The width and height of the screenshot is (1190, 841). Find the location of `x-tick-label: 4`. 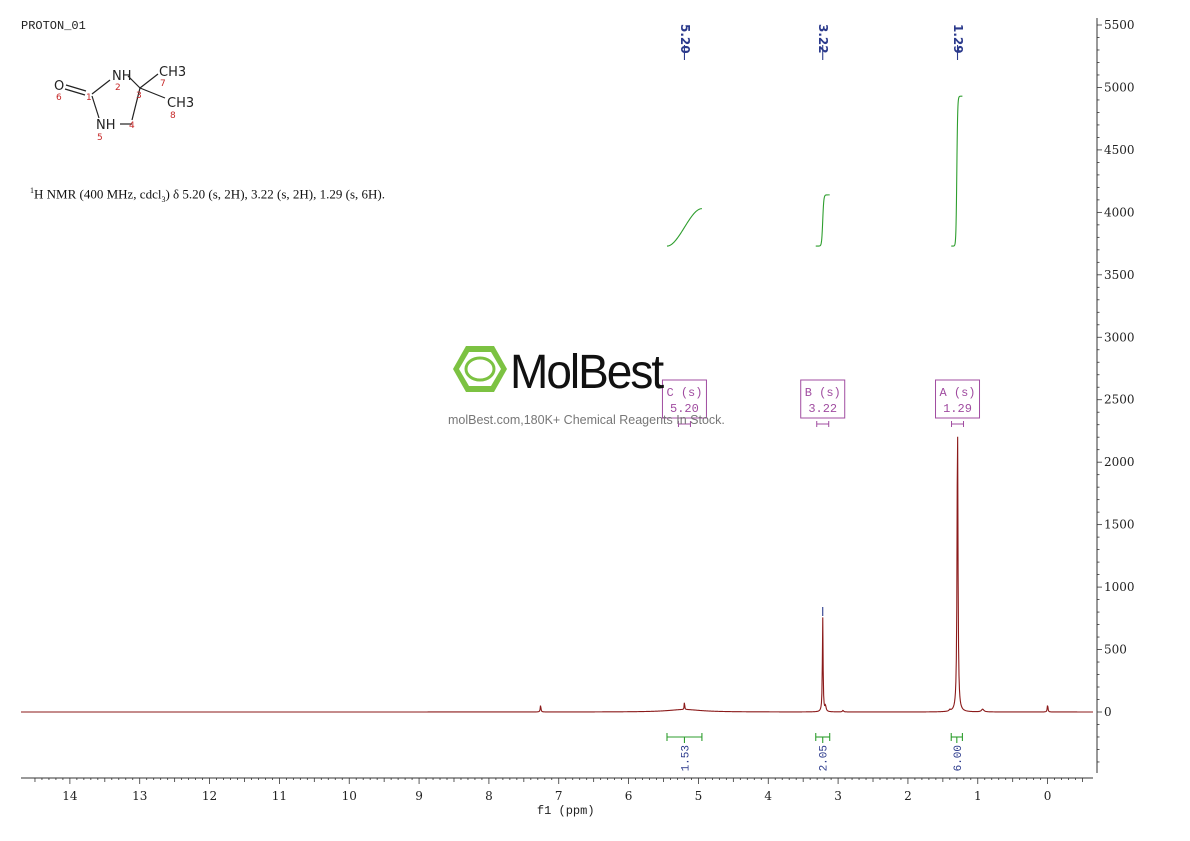

x-tick-label: 4 is located at coordinates (768, 796).